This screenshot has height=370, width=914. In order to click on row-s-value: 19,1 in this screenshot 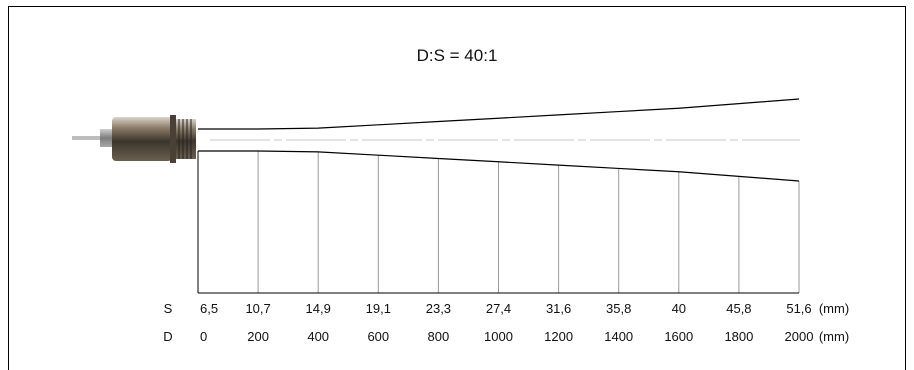, I will do `click(378, 308)`.